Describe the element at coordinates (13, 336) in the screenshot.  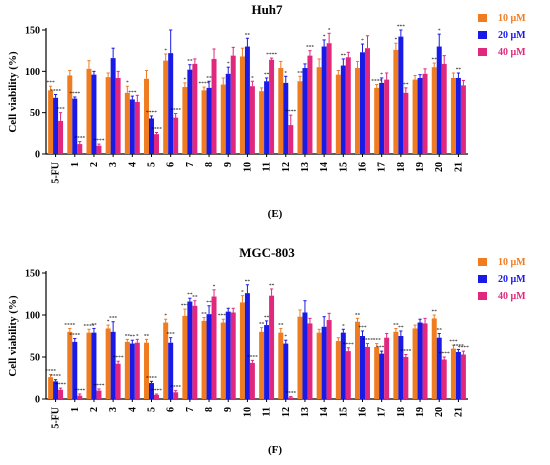
I see `y-axis-label: Cell viability (%)` at that location.